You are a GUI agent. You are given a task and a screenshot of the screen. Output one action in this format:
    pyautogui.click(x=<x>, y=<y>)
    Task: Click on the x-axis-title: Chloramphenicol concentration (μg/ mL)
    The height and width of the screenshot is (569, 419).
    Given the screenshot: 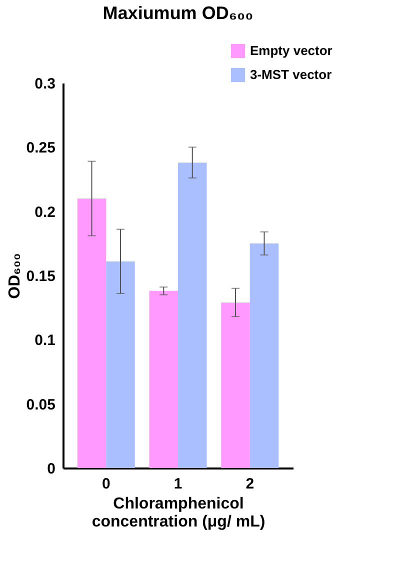 What is the action you would take?
    pyautogui.click(x=179, y=513)
    